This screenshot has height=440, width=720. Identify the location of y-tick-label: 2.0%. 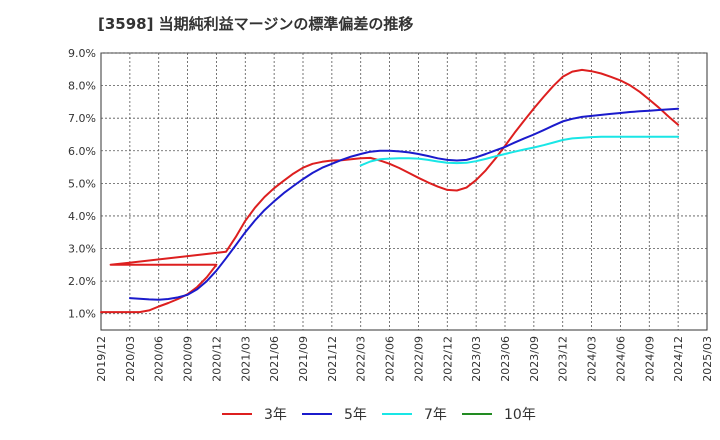
(82, 281).